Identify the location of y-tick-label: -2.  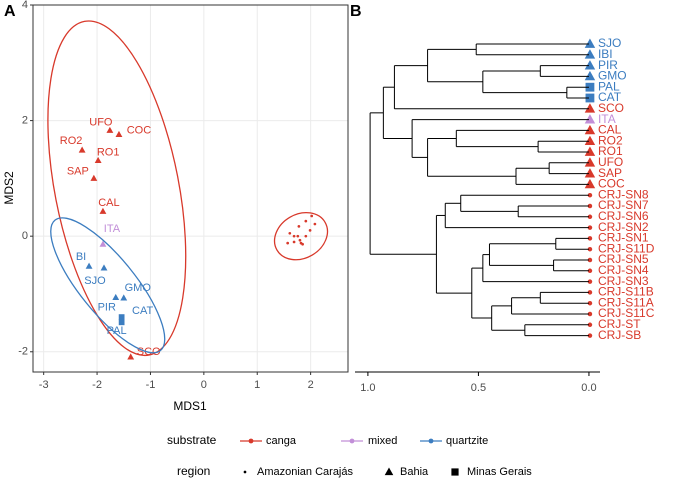
(23, 352).